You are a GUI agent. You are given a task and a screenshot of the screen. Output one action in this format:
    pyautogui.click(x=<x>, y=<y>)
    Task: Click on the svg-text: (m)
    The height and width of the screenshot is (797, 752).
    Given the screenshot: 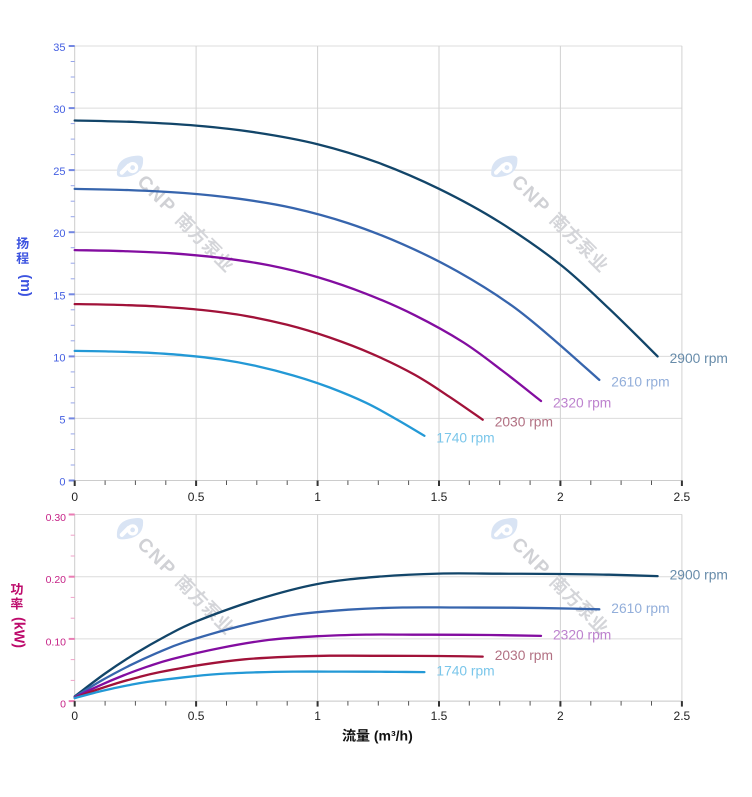 What is the action you would take?
    pyautogui.click(x=25, y=285)
    